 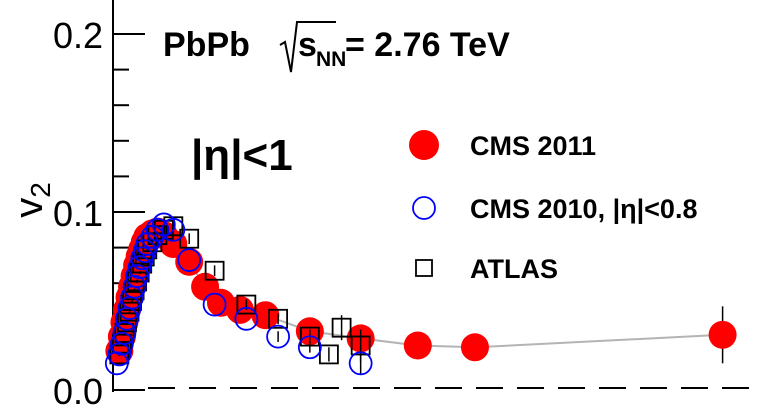 I want to click on y-tick-label: 0.0, so click(x=78, y=388).